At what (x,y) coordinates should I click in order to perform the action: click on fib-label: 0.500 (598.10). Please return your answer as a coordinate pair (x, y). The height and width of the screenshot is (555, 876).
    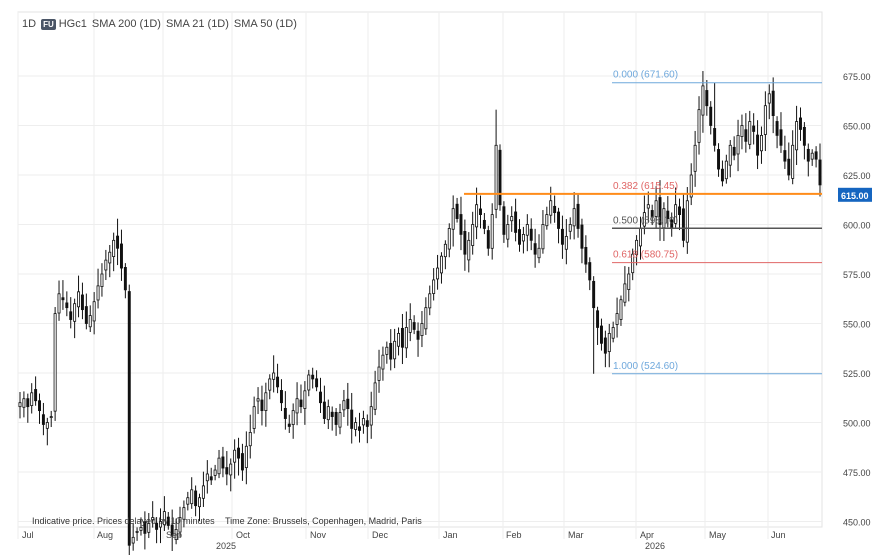
    Looking at the image, I should click on (645, 220).